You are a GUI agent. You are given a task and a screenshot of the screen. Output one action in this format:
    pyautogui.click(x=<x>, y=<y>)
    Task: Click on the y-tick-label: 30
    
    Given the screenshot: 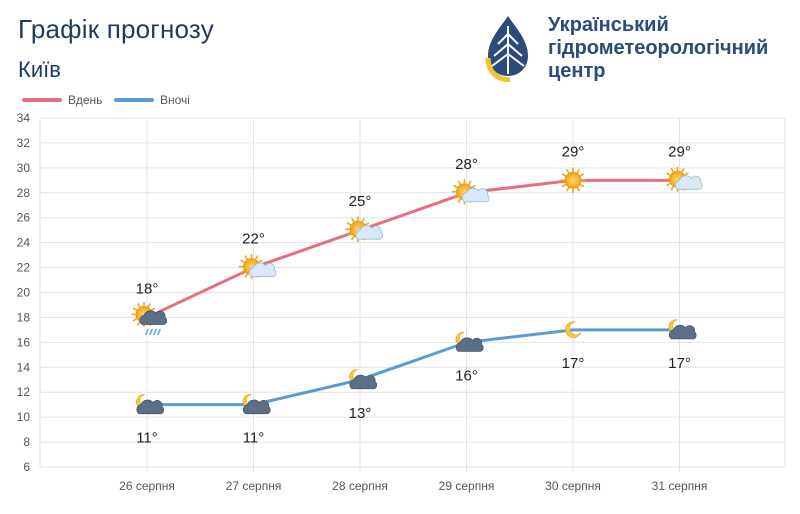 What is the action you would take?
    pyautogui.click(x=24, y=168)
    